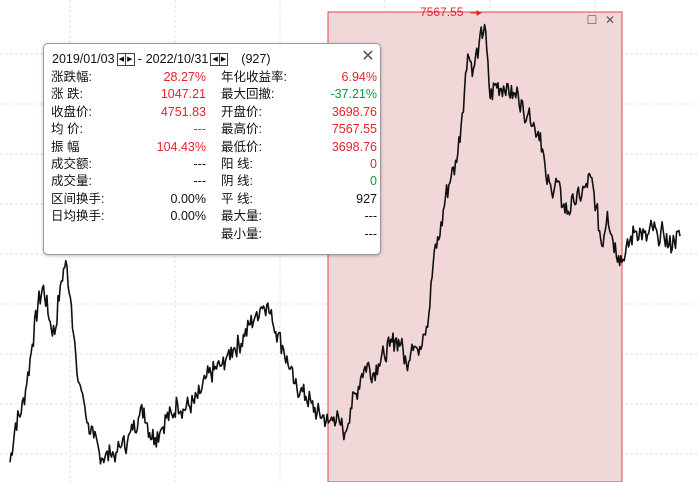 This screenshot has height=482, width=700. What do you see at coordinates (299, 129) in the screenshot?
I see `stat-row: 最高价: 7567.55` at bounding box center [299, 129].